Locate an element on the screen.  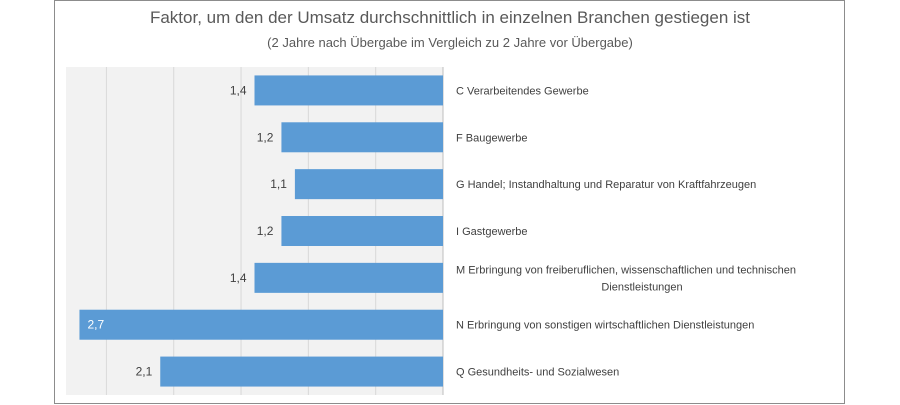
category-label: I Gastgewerbe is located at coordinates (492, 232).